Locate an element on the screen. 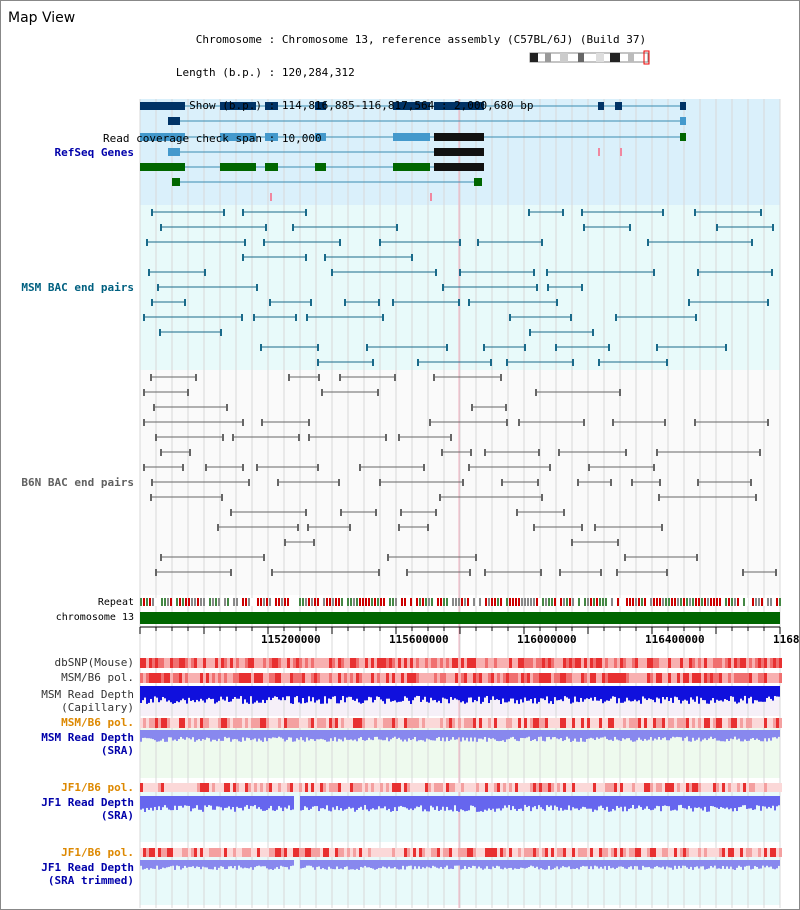 This screenshot has width=800, height=910. length-value: 120,284,312 is located at coordinates (318, 72).